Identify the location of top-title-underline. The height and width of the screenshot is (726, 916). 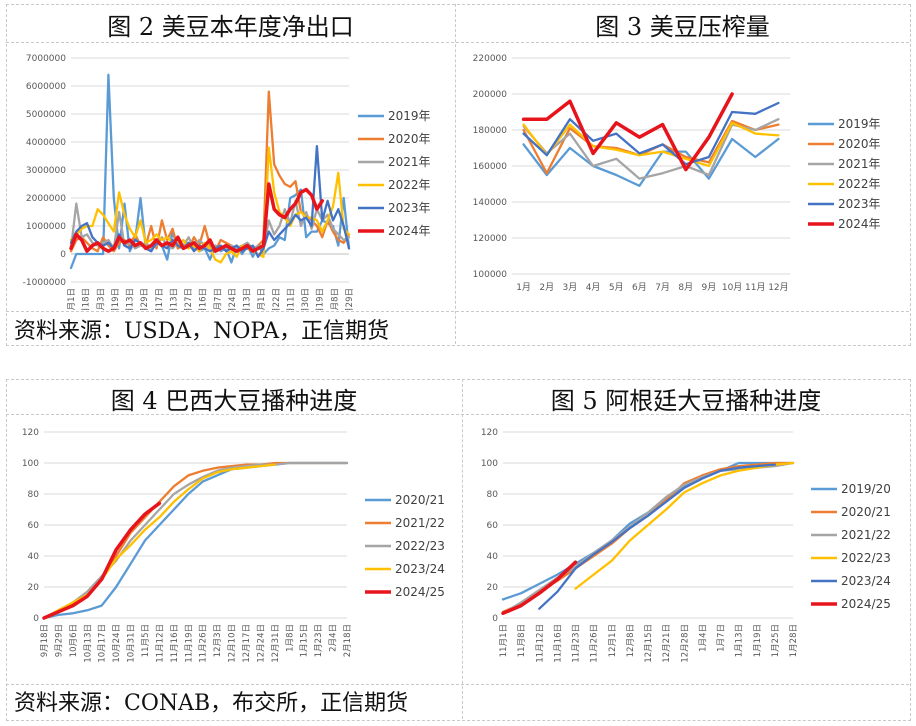
(457, 42).